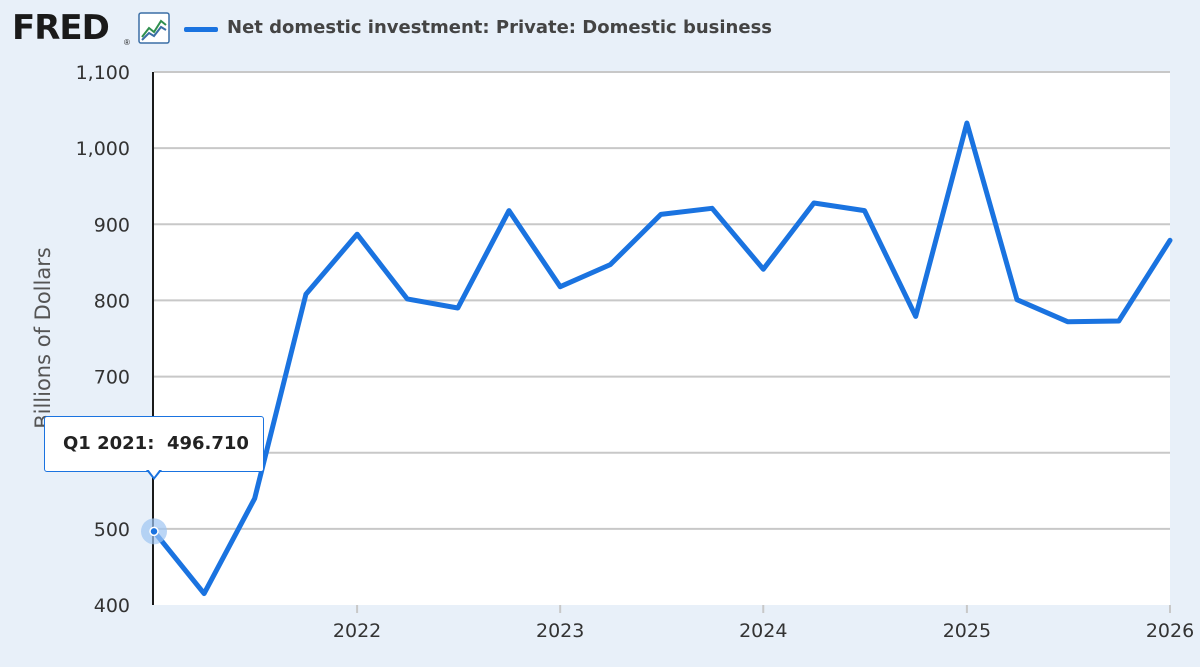 The width and height of the screenshot is (1200, 667). Describe the element at coordinates (43, 338) in the screenshot. I see `y-axis-label: Billions of Dollars` at that location.